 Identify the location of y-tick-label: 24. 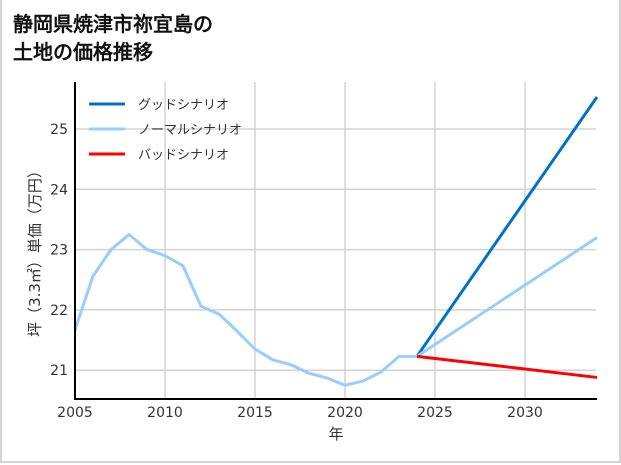
(59, 190).